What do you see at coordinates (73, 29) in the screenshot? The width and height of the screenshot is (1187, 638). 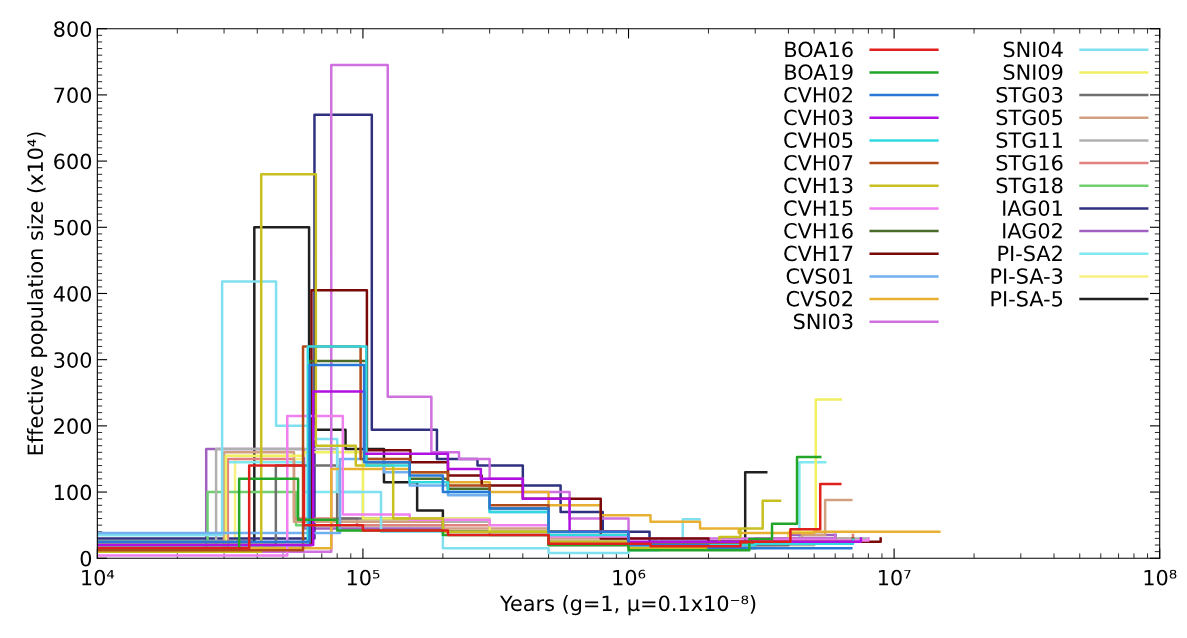 I see `y-tick-label: 800` at bounding box center [73, 29].